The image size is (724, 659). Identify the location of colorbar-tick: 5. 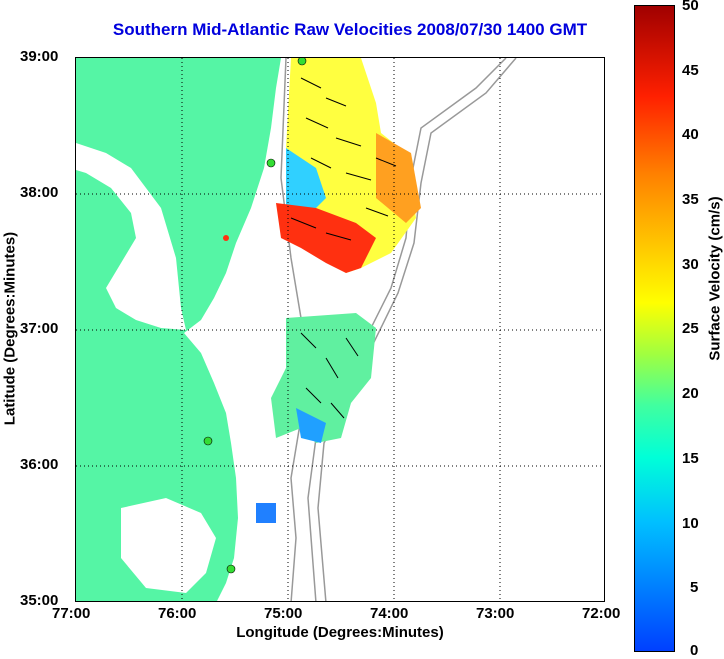
(694, 587).